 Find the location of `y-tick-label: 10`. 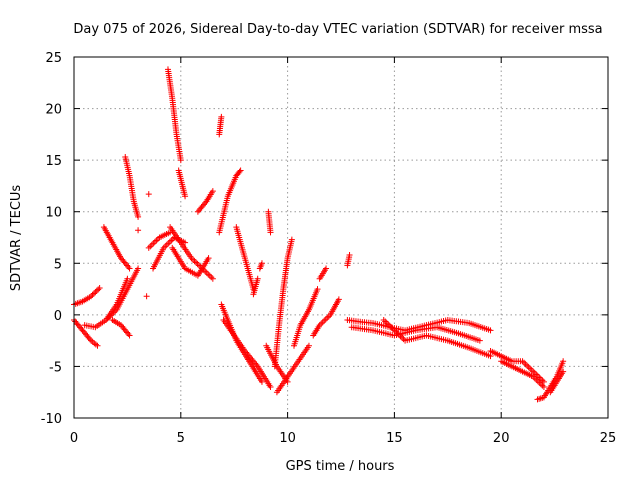

y-tick-label: 10 is located at coordinates (53, 213).